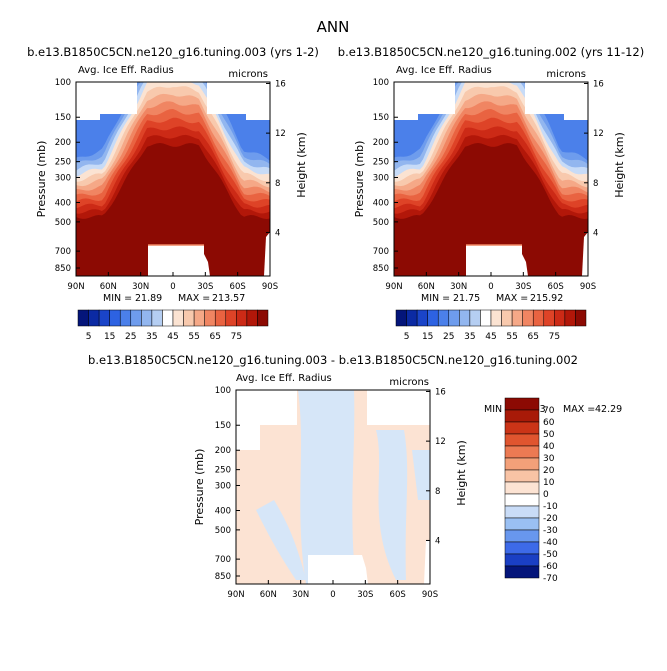 The width and height of the screenshot is (667, 671). What do you see at coordinates (63, 178) in the screenshot?
I see `y-tick-label: 300` at bounding box center [63, 178].